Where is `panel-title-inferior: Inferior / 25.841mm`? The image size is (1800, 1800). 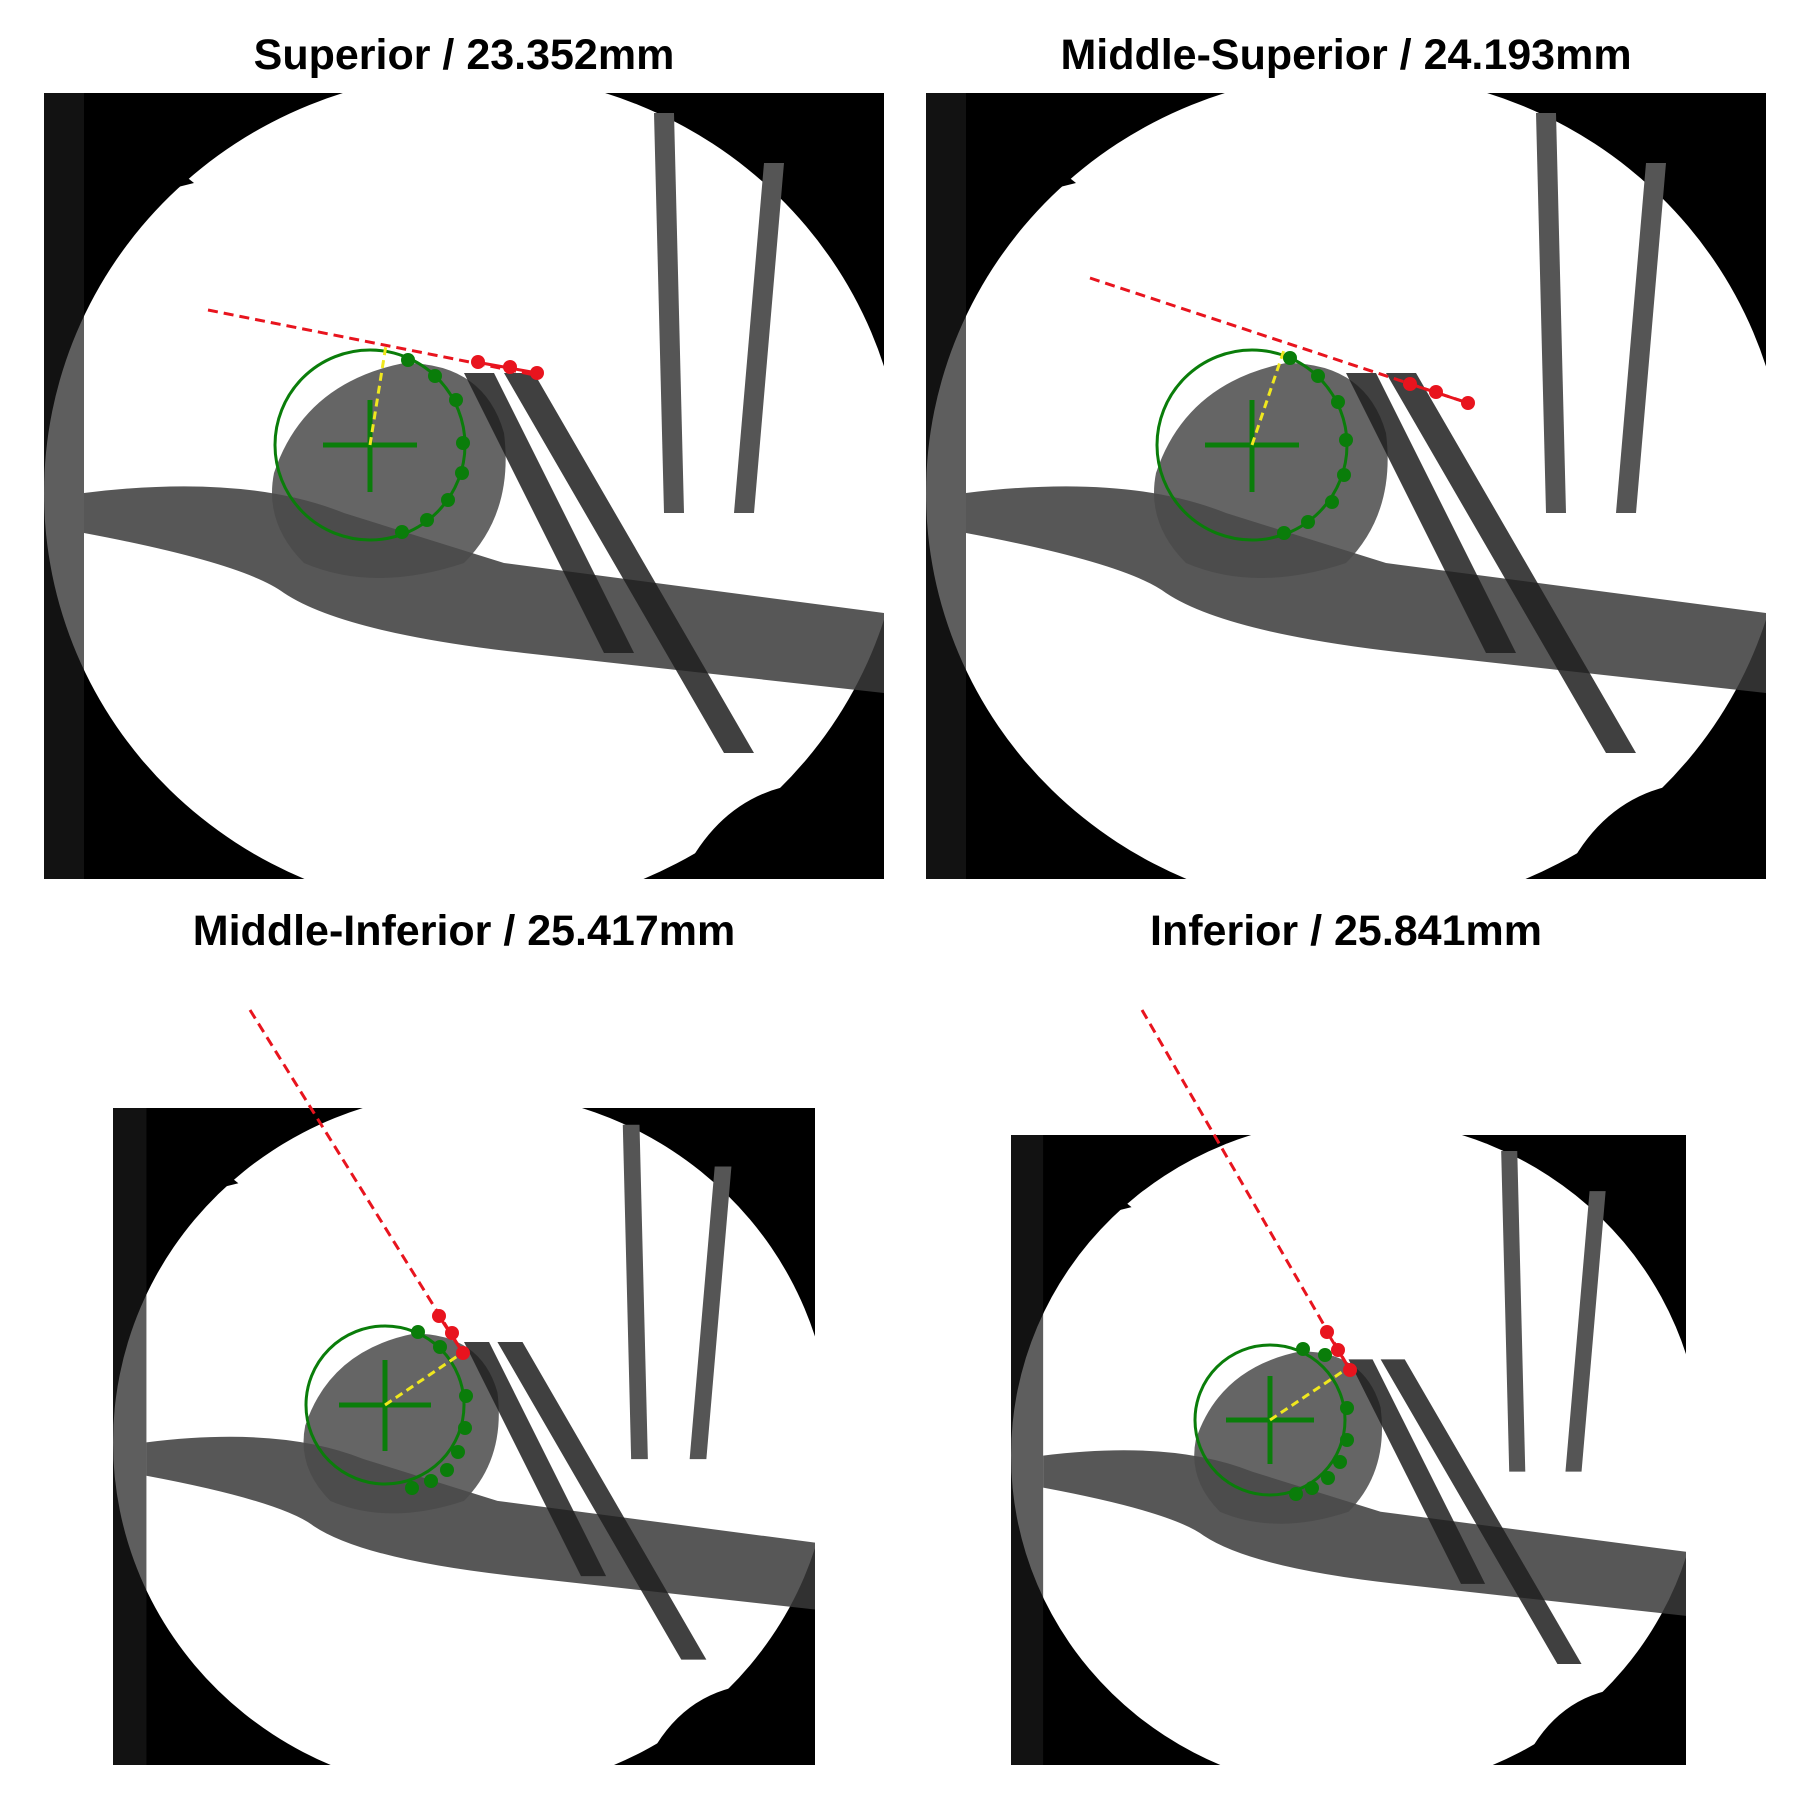 panel-title-inferior: Inferior / 25.841mm is located at coordinates (1346, 931).